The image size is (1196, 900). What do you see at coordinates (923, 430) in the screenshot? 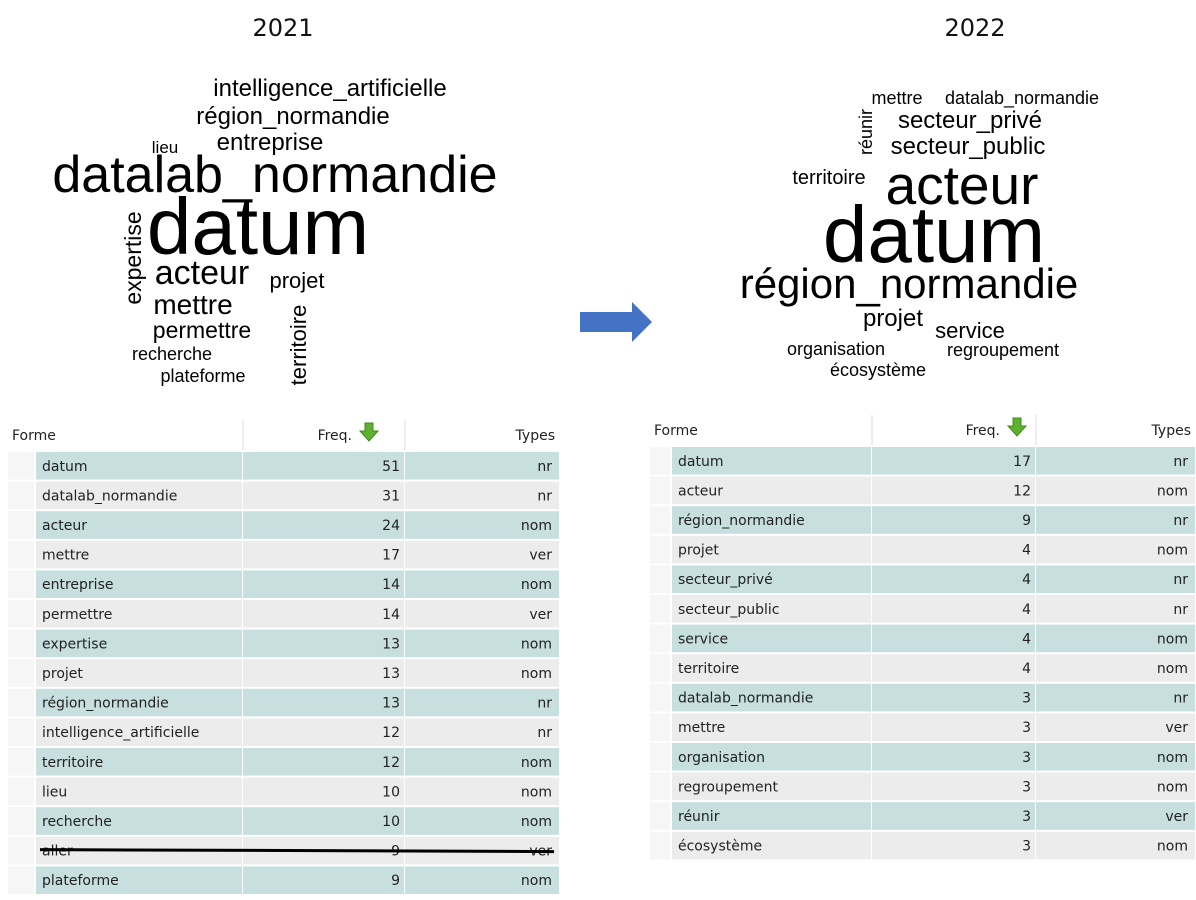
I see `table-header` at bounding box center [923, 430].